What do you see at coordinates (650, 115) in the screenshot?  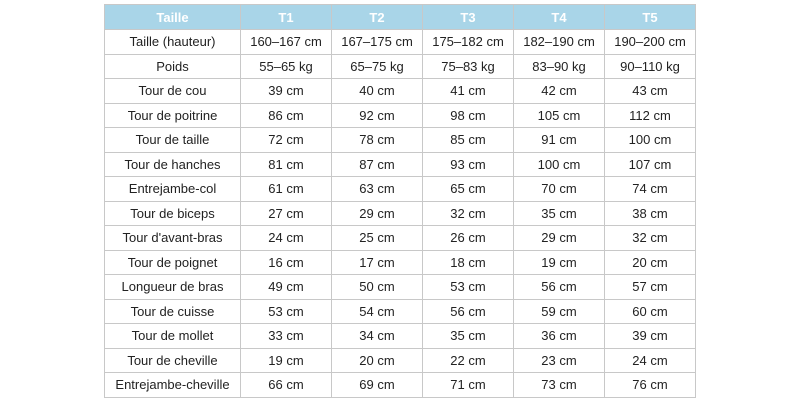 I see `table-cell: 112 cm` at bounding box center [650, 115].